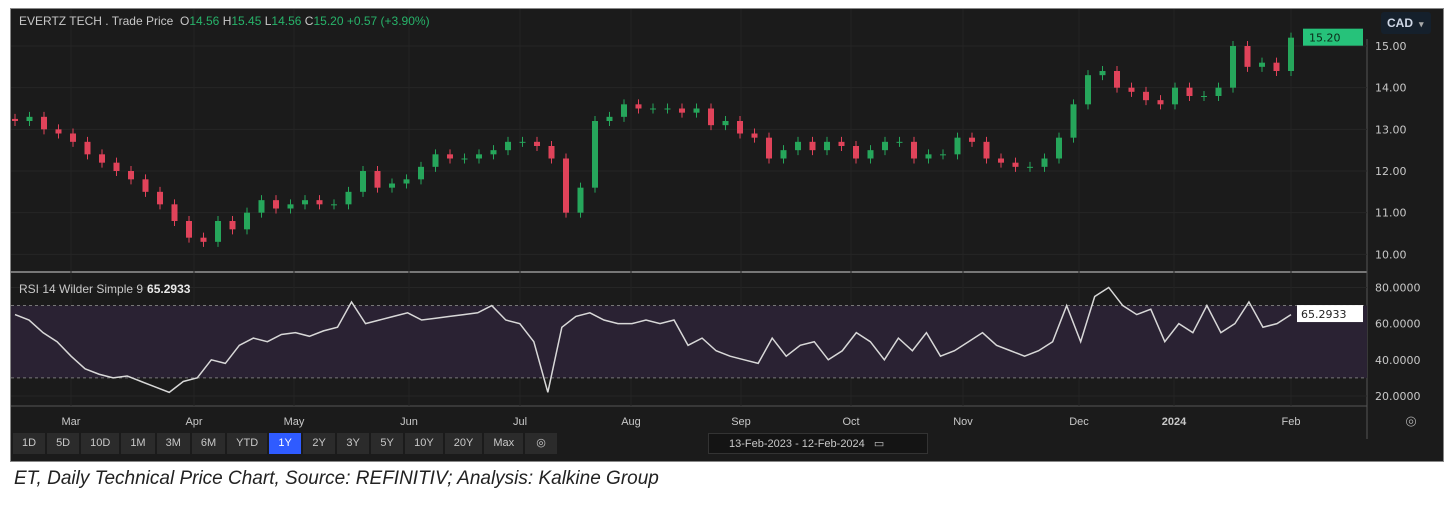  What do you see at coordinates (1333, 37) in the screenshot?
I see `last-price-marker` at bounding box center [1333, 37].